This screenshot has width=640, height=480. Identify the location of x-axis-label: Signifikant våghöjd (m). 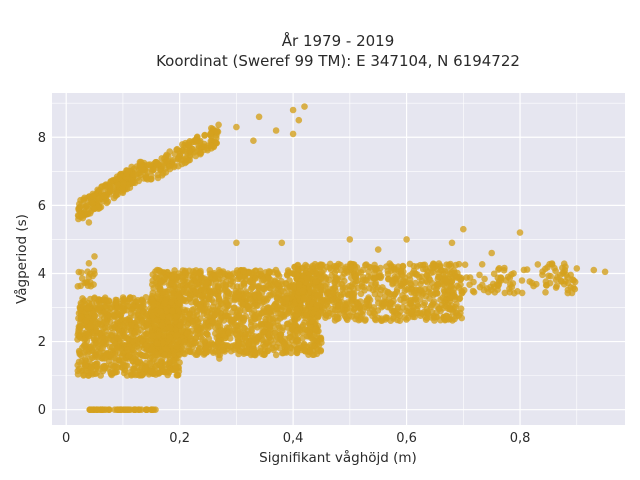
(338, 457).